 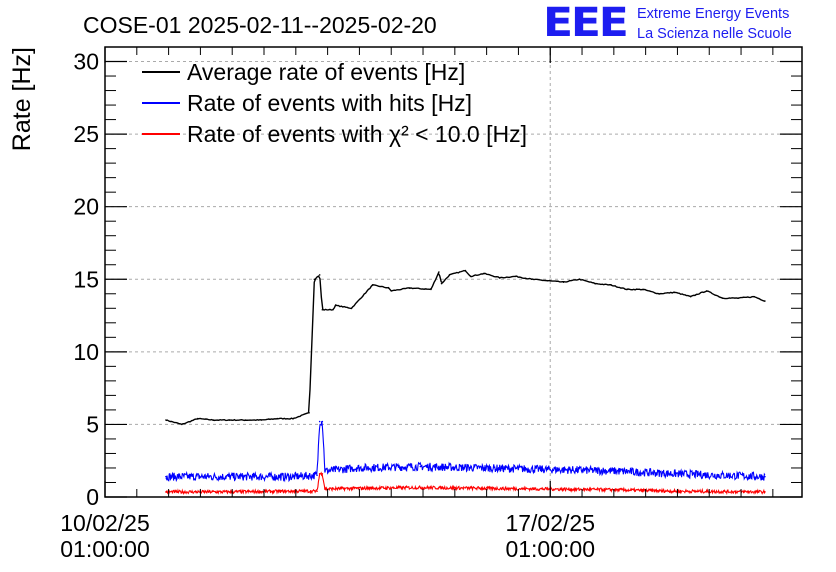 I want to click on y-tick-label: 15, so click(x=86, y=279).